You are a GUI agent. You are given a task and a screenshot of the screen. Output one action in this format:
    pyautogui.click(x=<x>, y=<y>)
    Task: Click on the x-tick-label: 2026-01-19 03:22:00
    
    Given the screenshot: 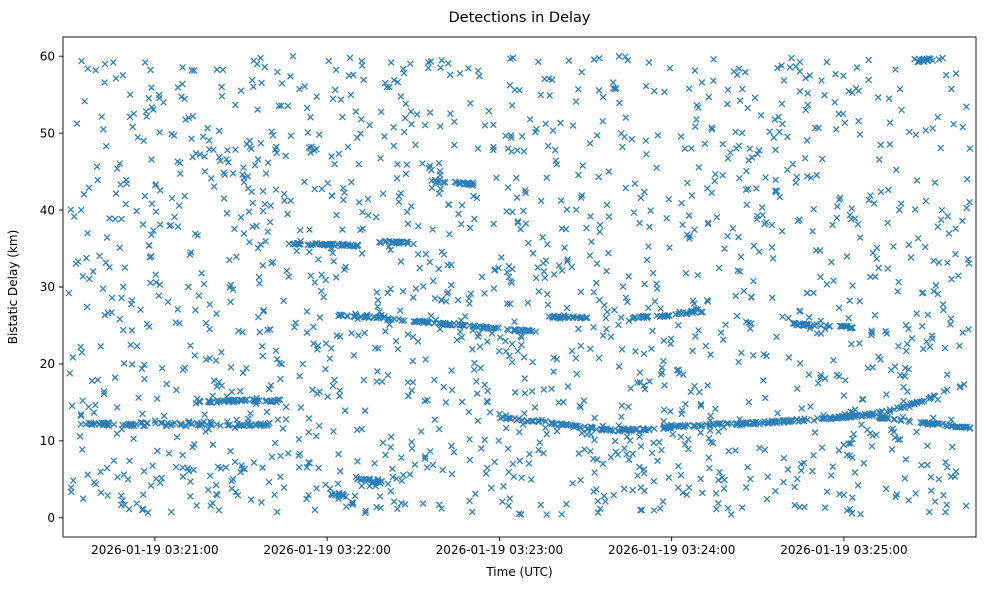 What is the action you would take?
    pyautogui.click(x=326, y=550)
    